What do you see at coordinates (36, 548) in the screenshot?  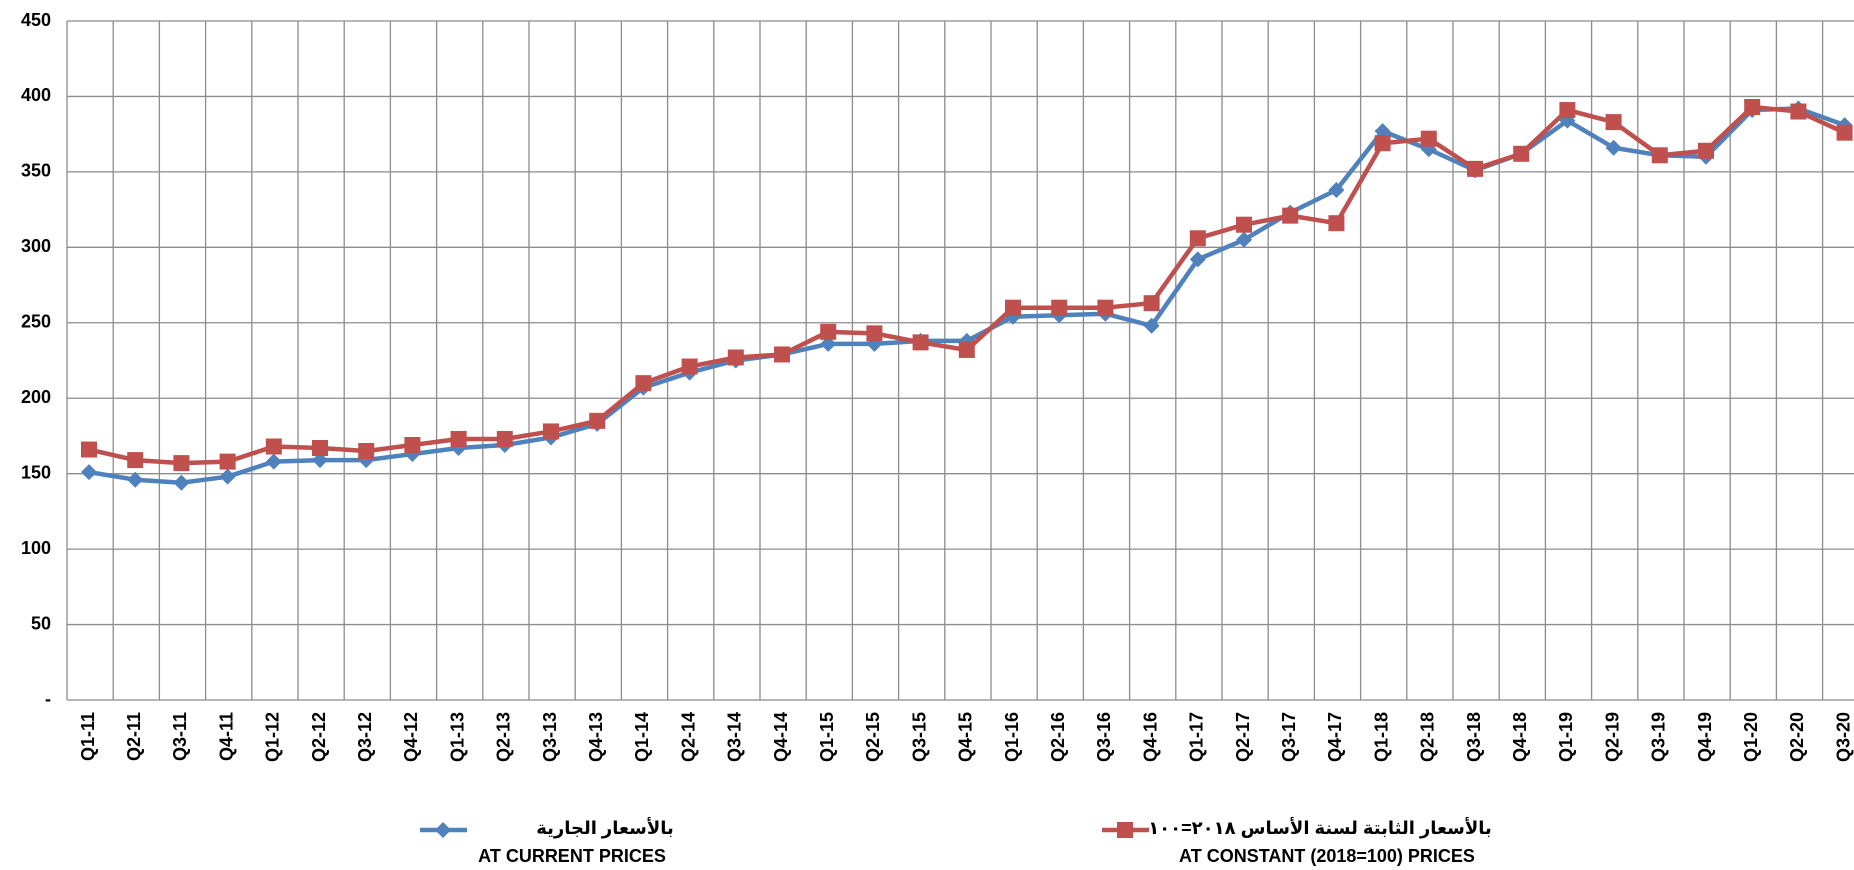 I see `y-tick-label: 100` at bounding box center [36, 548].